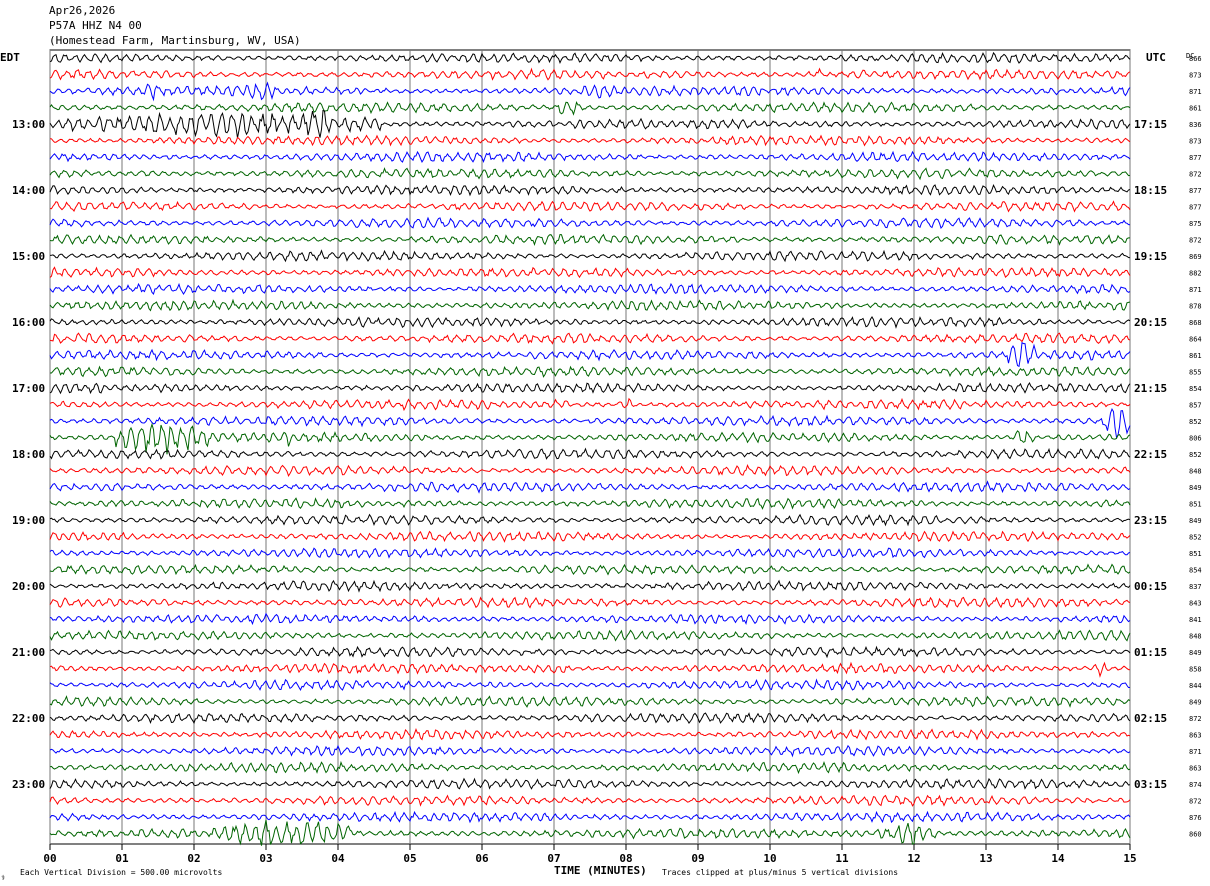 Image resolution: width=1210 pixels, height=886 pixels. I want to click on dc-offset-label: 874, so click(1195, 785).